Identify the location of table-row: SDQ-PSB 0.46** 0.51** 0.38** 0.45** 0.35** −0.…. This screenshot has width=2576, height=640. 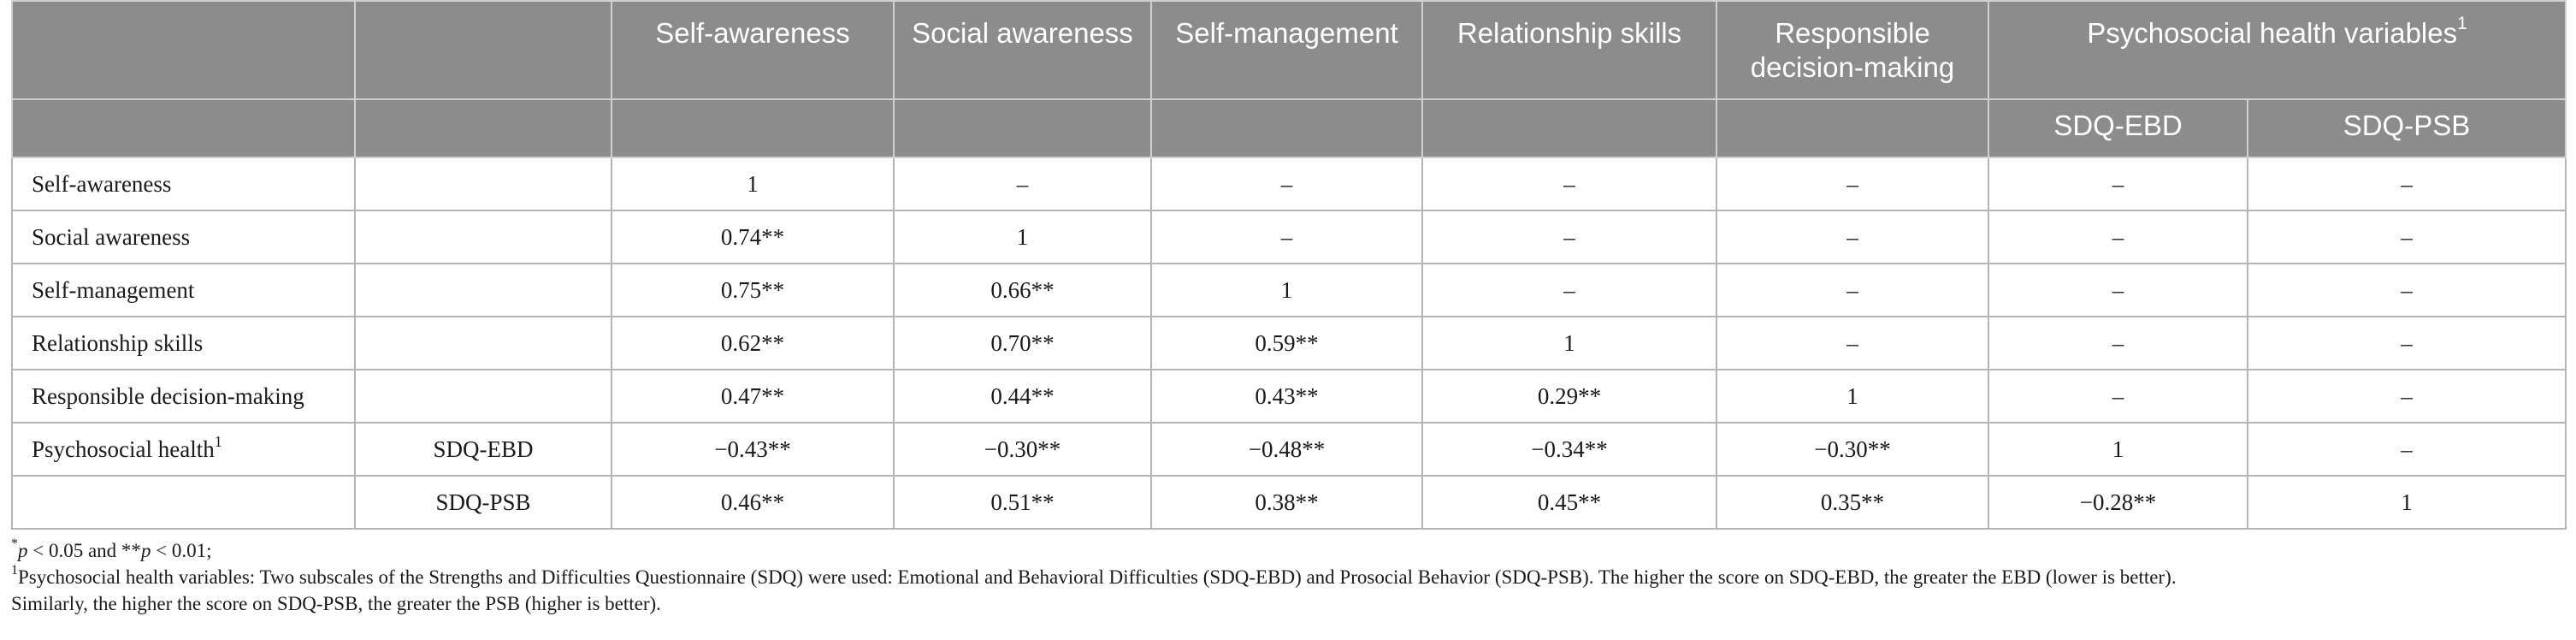
(1289, 502).